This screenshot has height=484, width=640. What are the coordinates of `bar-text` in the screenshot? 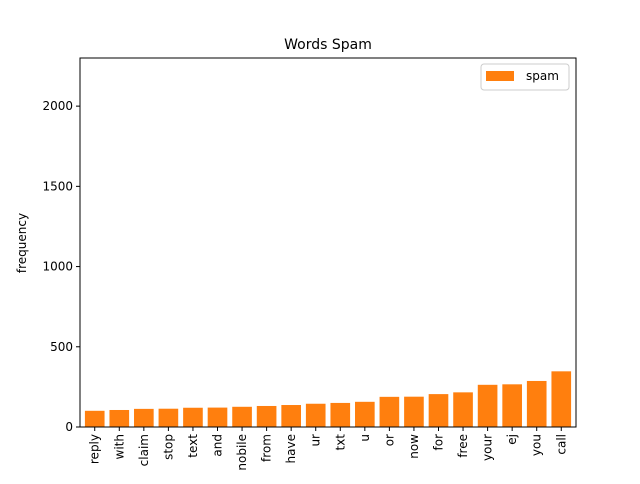 It's located at (193, 417).